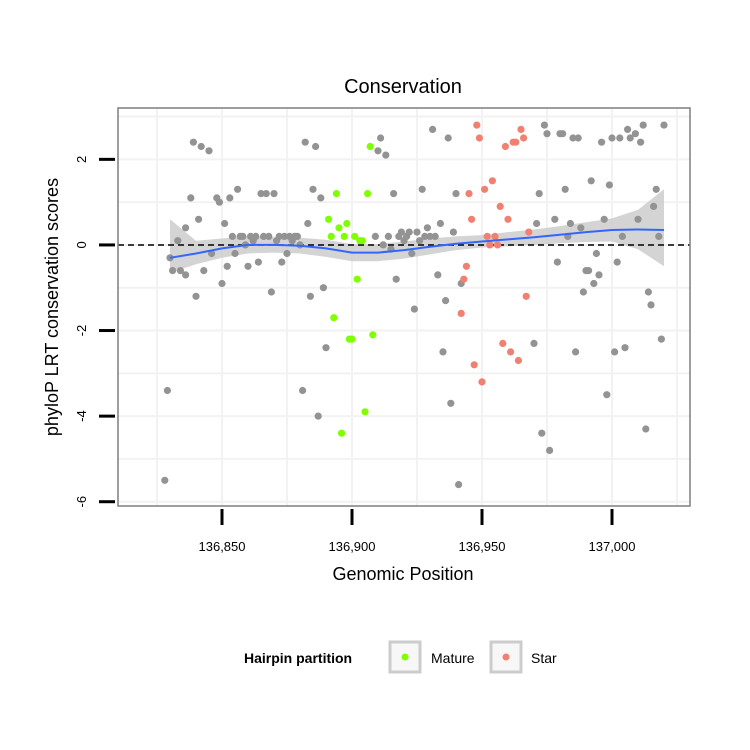 The width and height of the screenshot is (750, 750). I want to click on smooth-curve, so click(417, 243).